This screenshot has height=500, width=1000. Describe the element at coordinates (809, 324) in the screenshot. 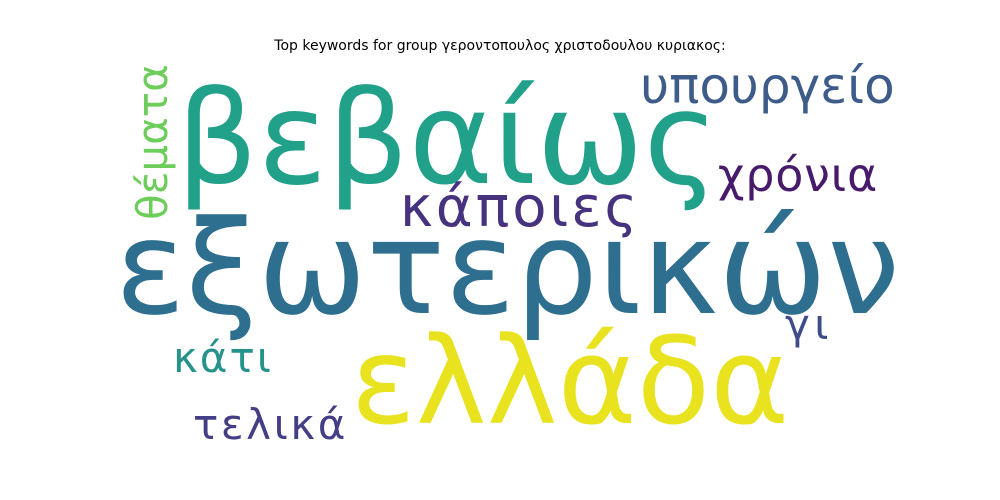

I see `word-gi: γι` at that location.